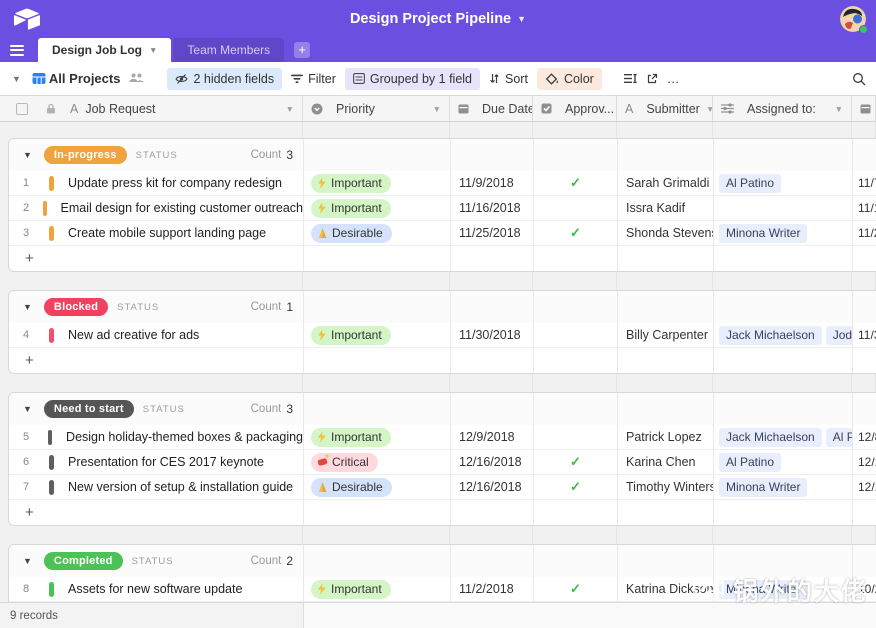 This screenshot has width=876, height=628. I want to click on submitter-cell: Sarah Grimaldi, so click(666, 183).